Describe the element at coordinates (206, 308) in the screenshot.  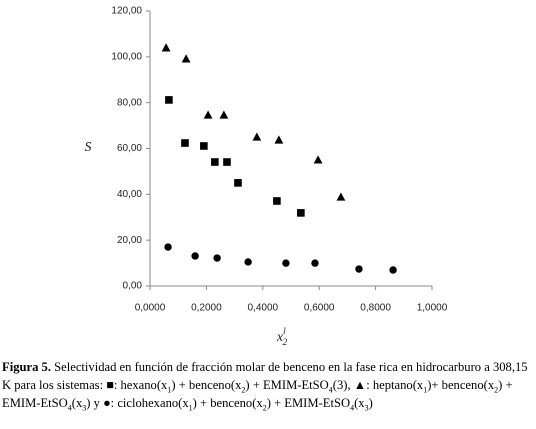
I see `x-tick-label: 0,2000` at that location.